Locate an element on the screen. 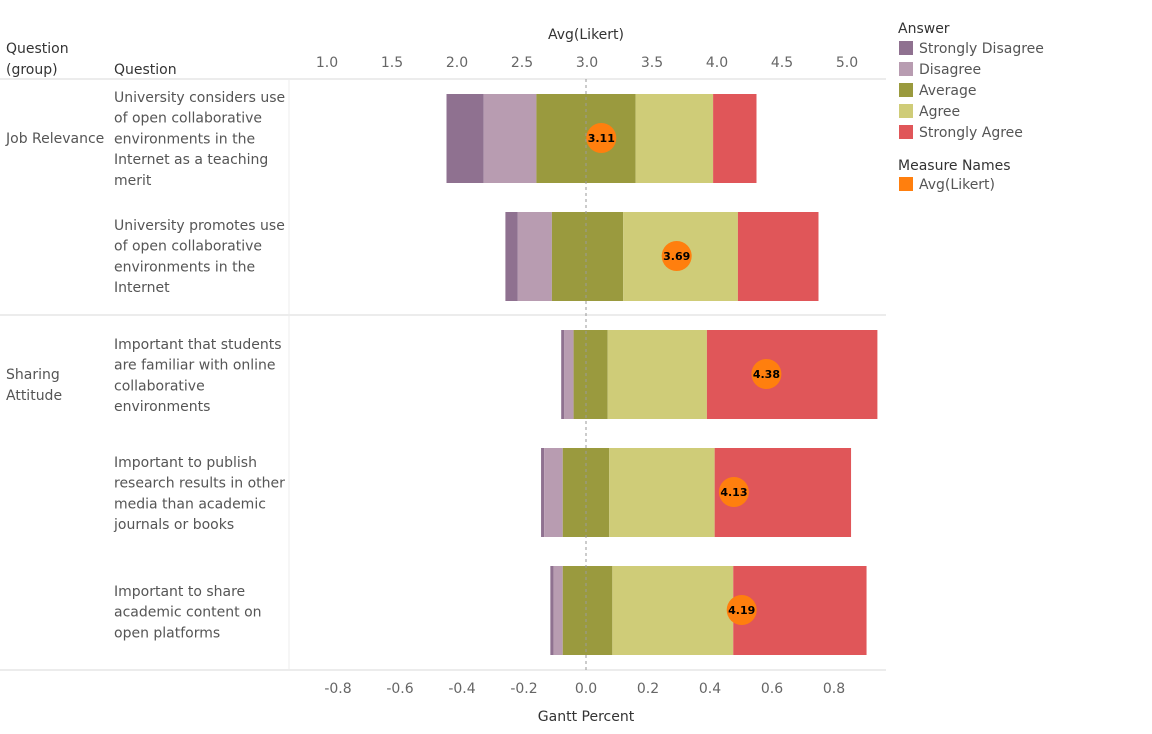 This screenshot has width=1152, height=734. question-label-line: academic content on is located at coordinates (188, 613).